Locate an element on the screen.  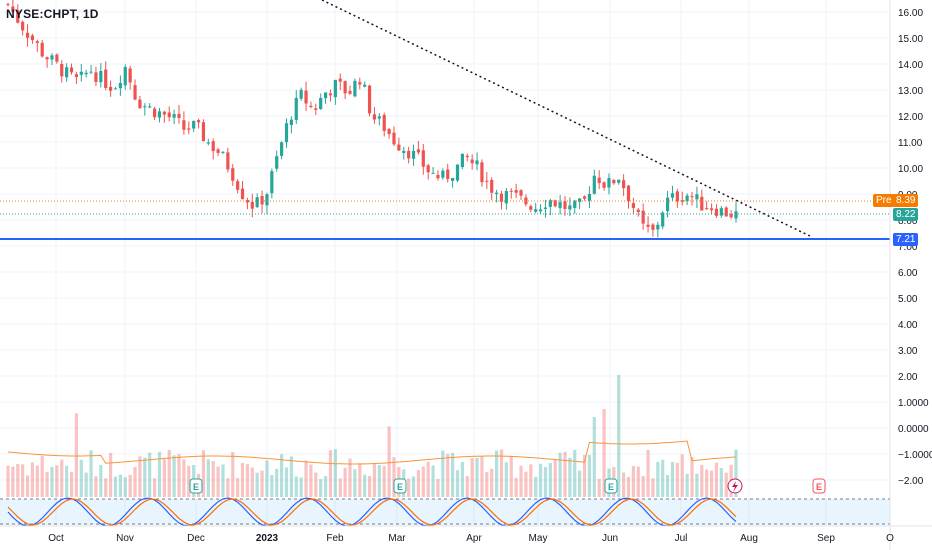
symbol-label: NYSE:CHPT, 1D is located at coordinates (52, 14).